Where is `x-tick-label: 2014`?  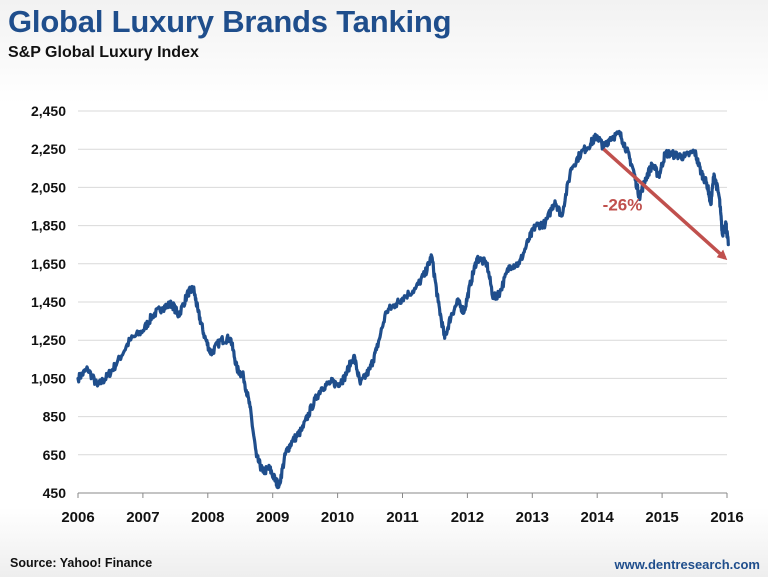
x-tick-label: 2014 is located at coordinates (598, 517).